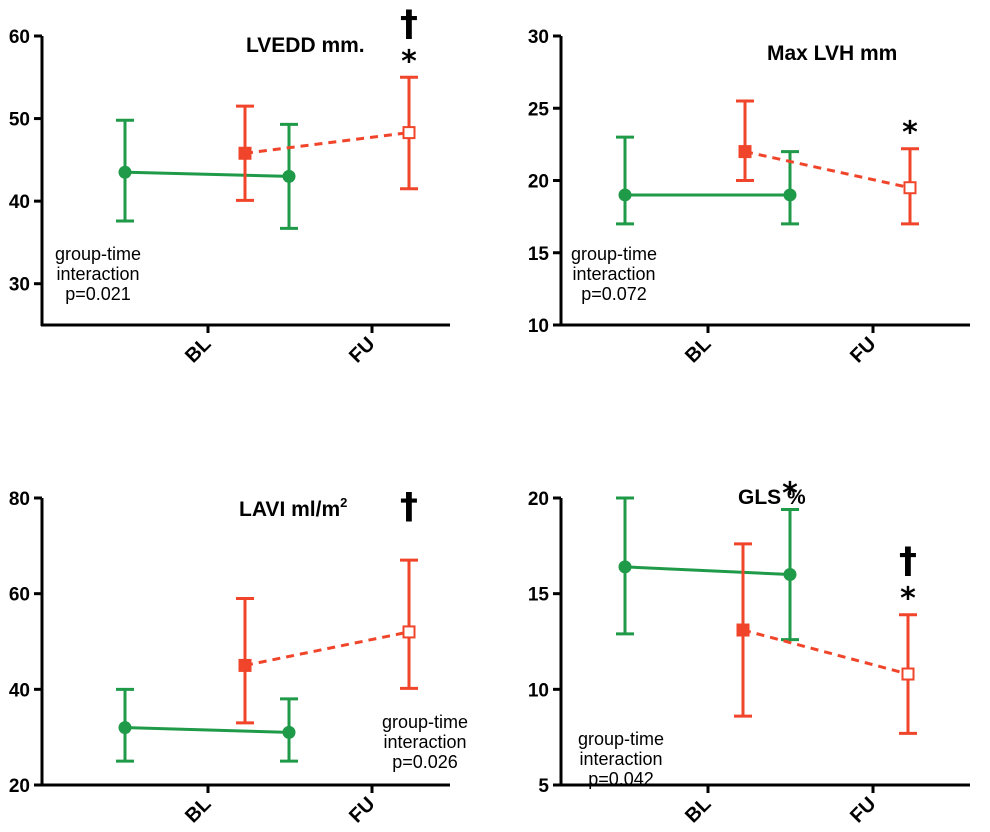  Describe the element at coordinates (543, 786) in the screenshot. I see `y-tick-label: 5` at that location.